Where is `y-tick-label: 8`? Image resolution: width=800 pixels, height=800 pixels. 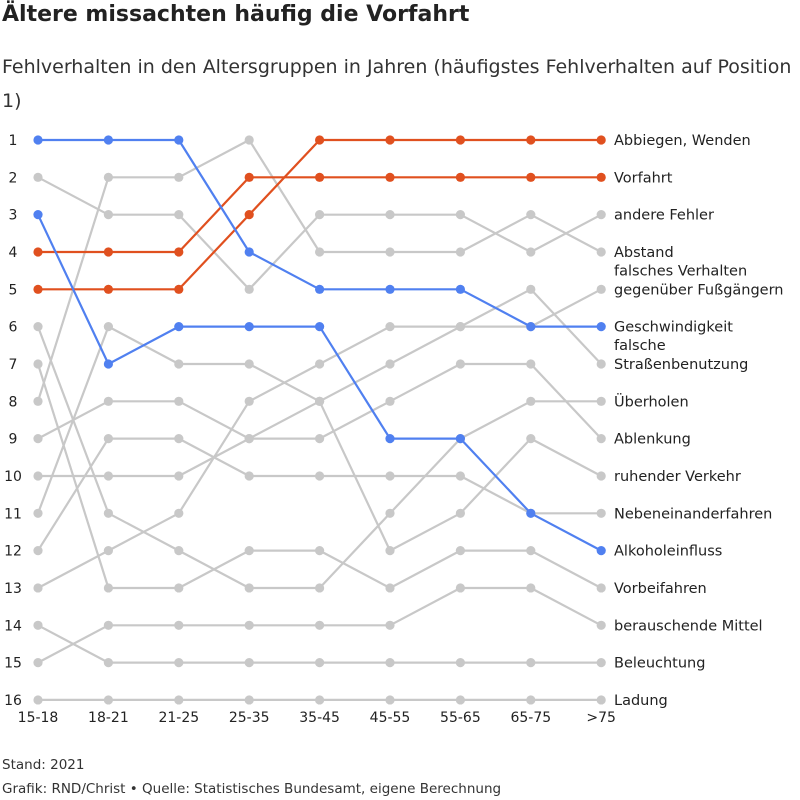
y-tick-label: 8 is located at coordinates (13, 402).